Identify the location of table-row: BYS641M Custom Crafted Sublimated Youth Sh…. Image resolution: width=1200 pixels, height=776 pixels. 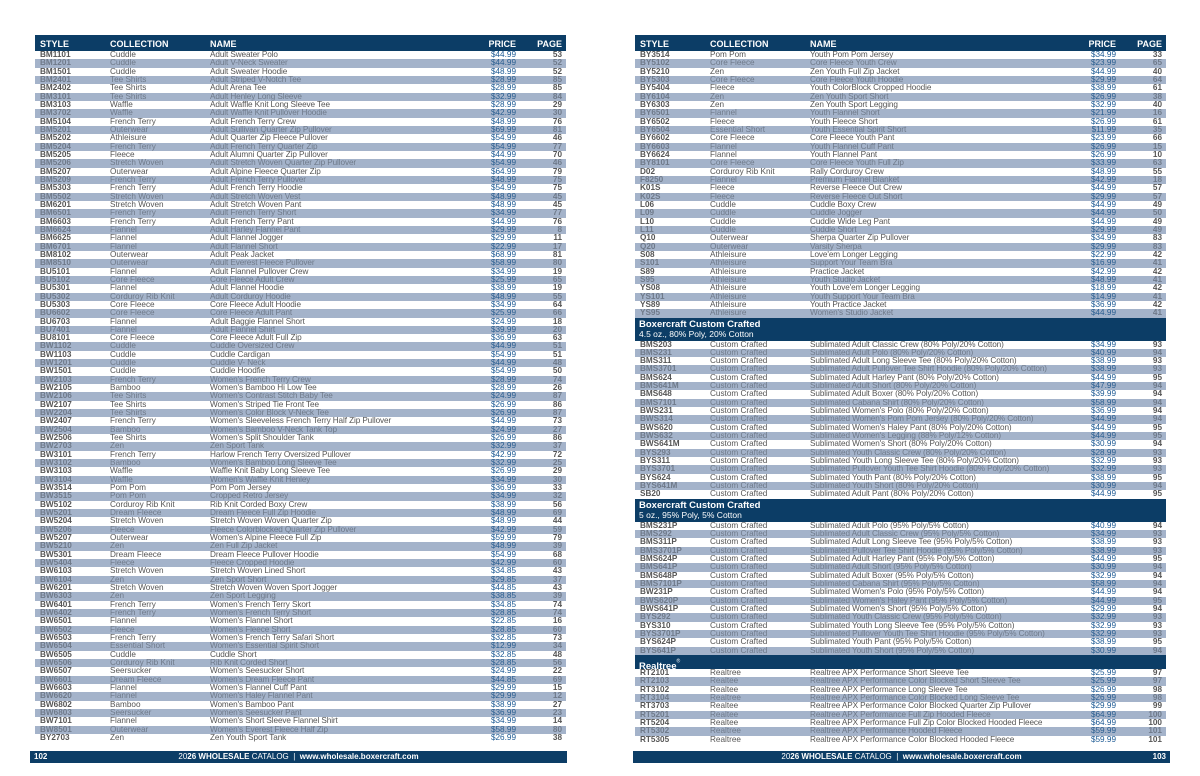
(900, 486).